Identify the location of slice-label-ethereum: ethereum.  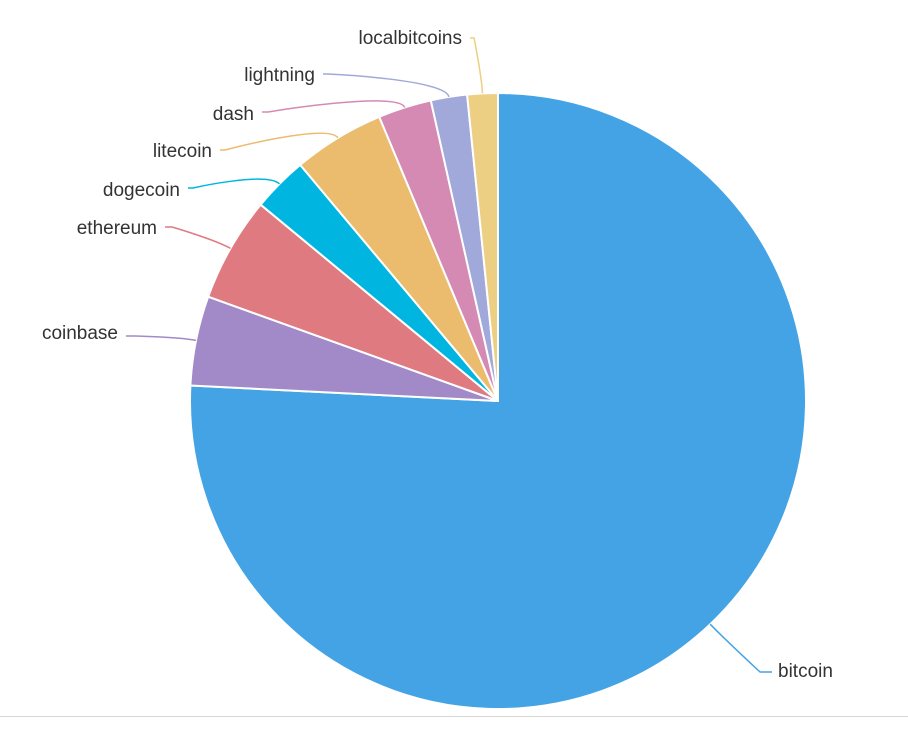
(117, 228).